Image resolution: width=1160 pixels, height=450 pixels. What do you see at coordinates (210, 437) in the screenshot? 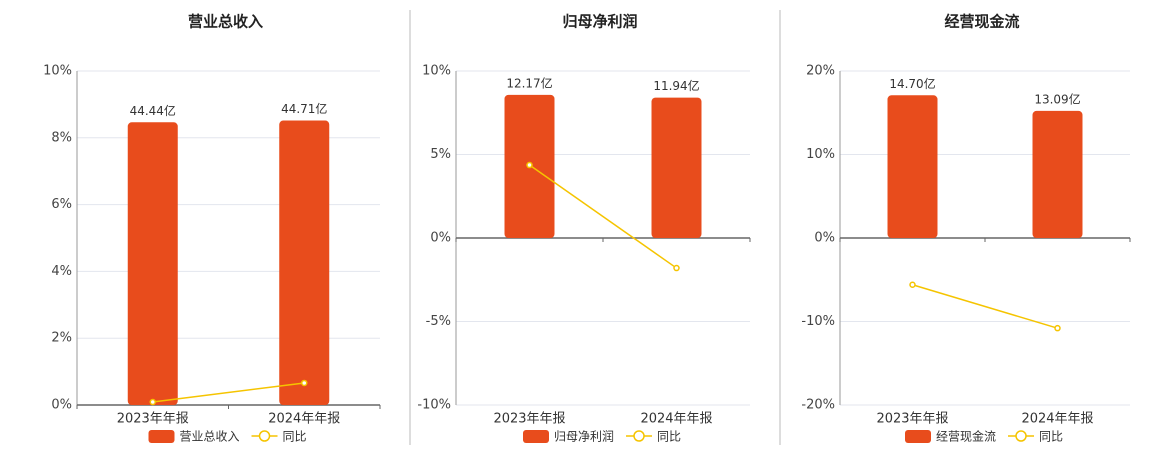
I see `legend-label: 营业总收入` at bounding box center [210, 437].